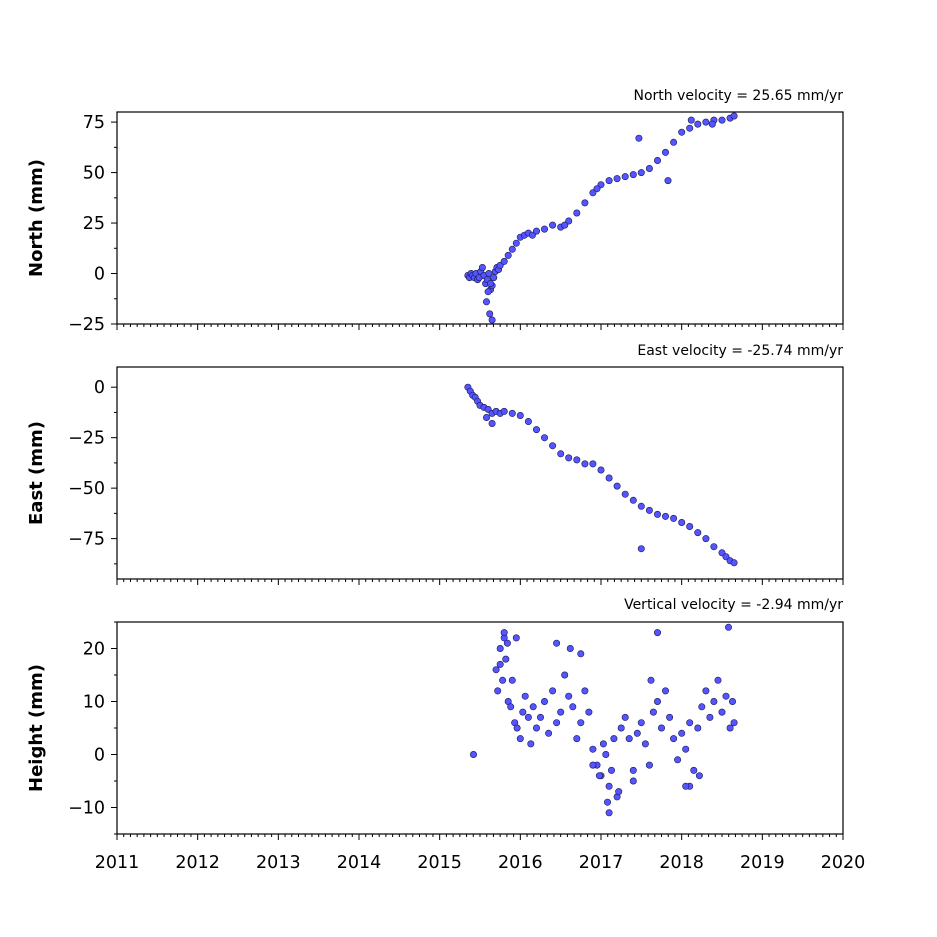 The height and width of the screenshot is (937, 937). Describe the element at coordinates (36, 473) in the screenshot. I see `east-ylabel: East (mm)` at that location.